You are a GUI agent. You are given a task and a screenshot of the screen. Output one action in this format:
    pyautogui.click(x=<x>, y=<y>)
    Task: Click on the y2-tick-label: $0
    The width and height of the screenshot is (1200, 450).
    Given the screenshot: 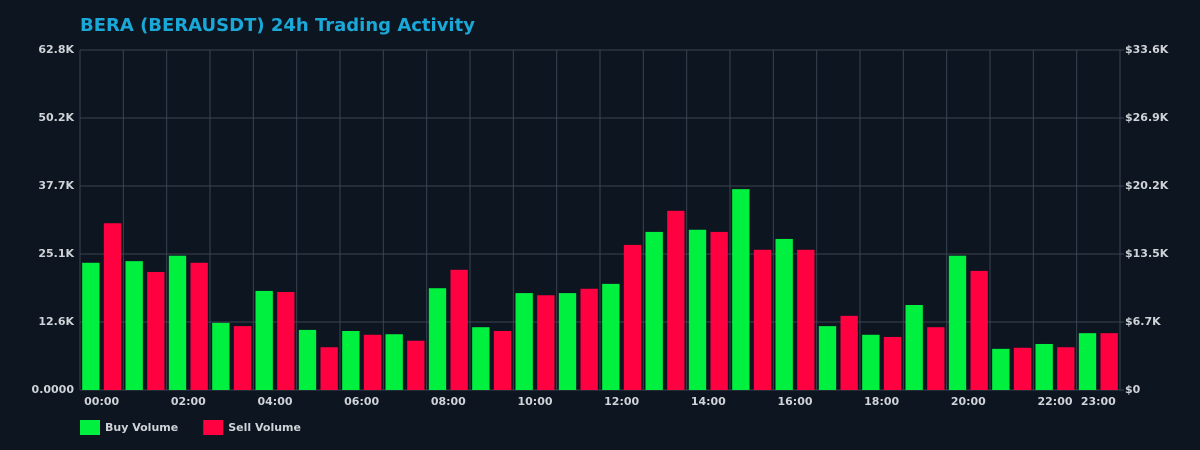 What is the action you would take?
    pyautogui.click(x=1133, y=389)
    